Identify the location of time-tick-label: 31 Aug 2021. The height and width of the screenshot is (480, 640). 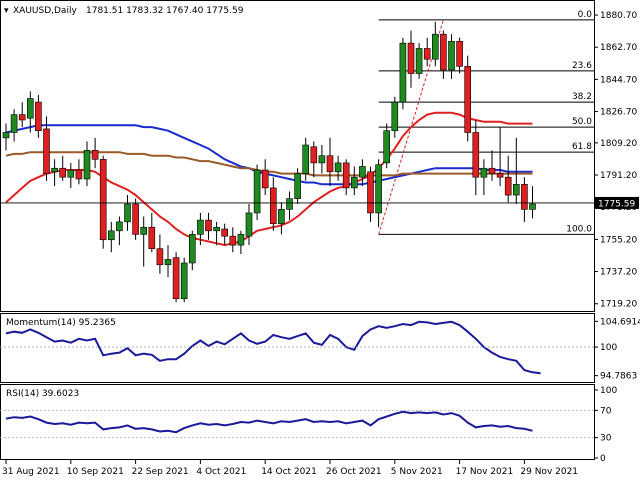
(31, 472).